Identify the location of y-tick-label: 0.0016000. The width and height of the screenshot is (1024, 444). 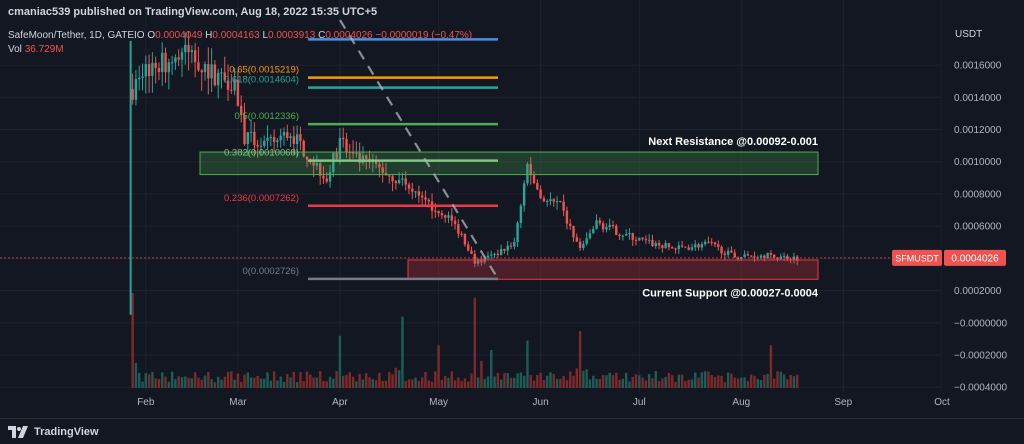
(978, 66).